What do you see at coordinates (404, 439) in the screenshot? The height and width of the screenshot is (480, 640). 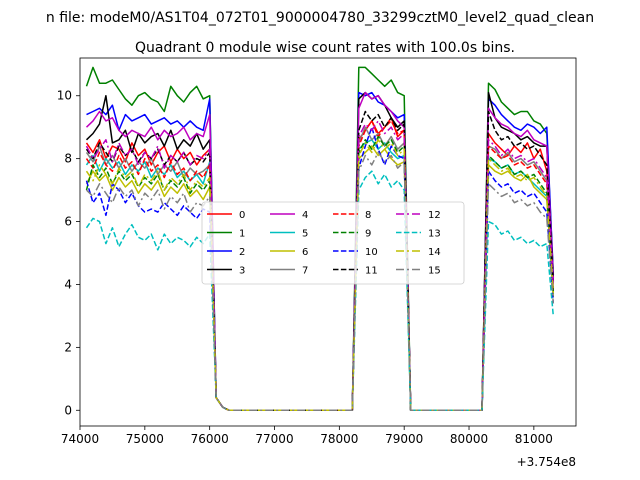 I see `x-tick-label: 79000` at bounding box center [404, 439].